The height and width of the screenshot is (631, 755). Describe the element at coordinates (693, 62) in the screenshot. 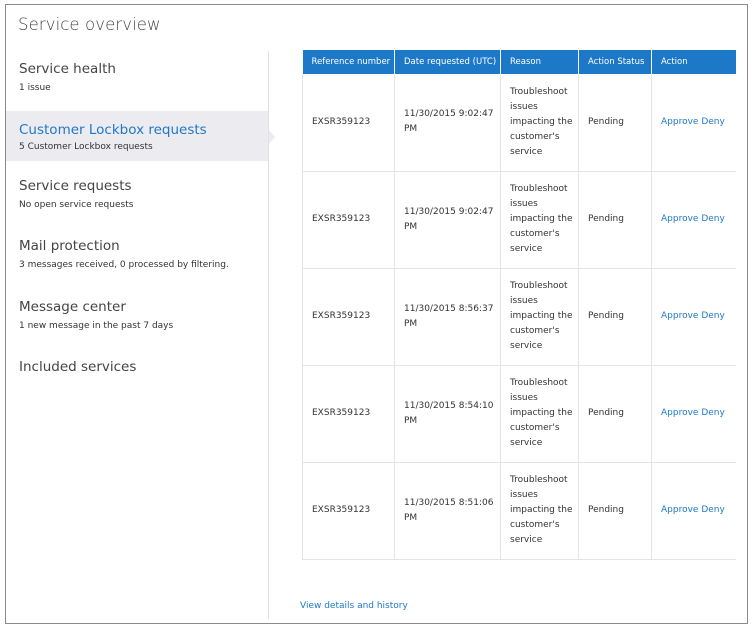

I see `column-header-action: Action` at that location.